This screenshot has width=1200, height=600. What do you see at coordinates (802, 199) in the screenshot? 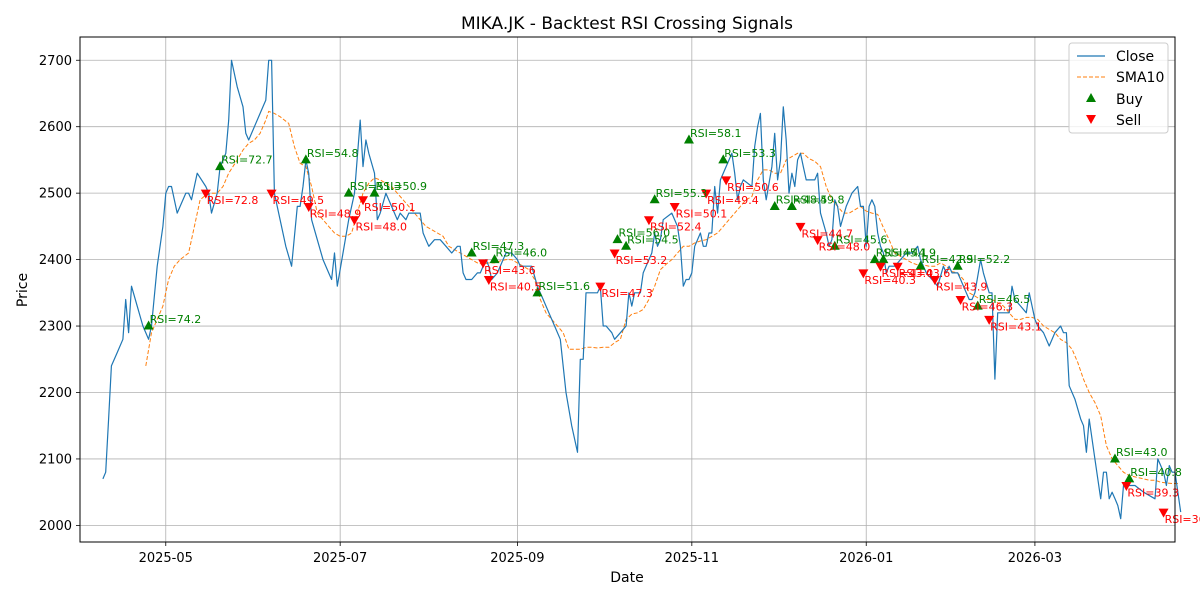
I see `buy-rsi-label: RSI=48.5` at bounding box center [802, 199].